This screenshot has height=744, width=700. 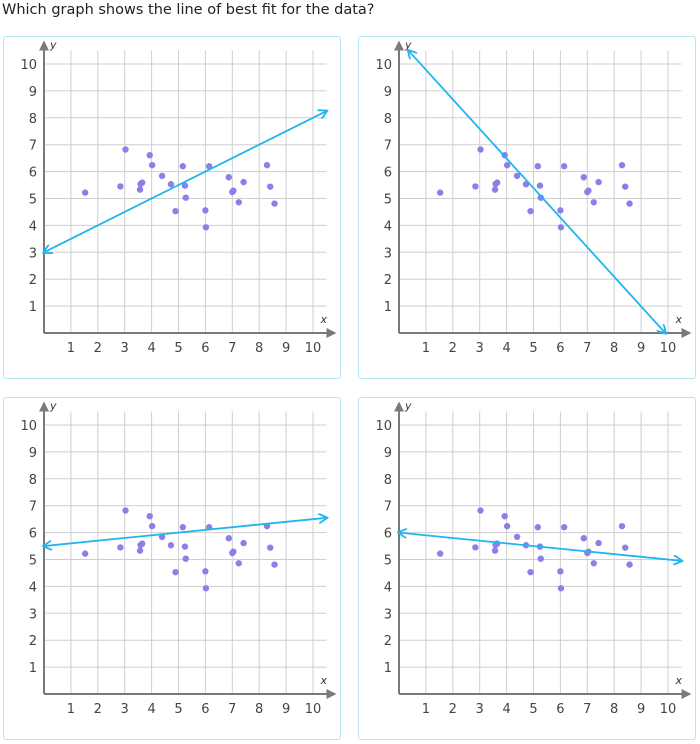 I want to click on x-tick-label: 5, so click(x=178, y=348).